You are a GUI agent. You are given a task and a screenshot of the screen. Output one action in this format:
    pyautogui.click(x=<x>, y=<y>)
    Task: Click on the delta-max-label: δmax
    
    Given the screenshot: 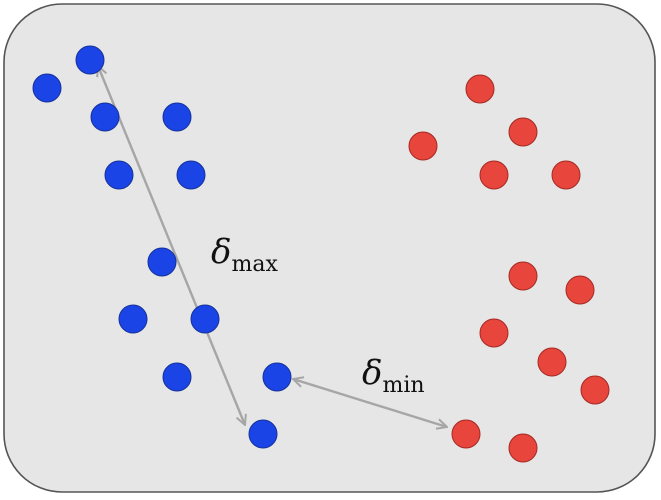 What is the action you would take?
    pyautogui.click(x=244, y=254)
    